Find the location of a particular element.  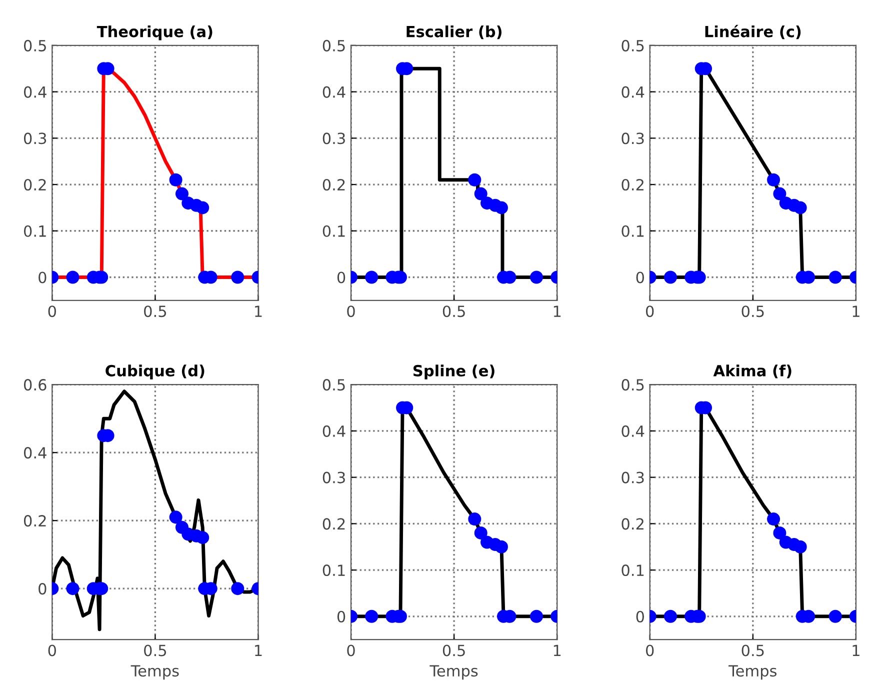

chart-title: Escalier (b) is located at coordinates (454, 32).